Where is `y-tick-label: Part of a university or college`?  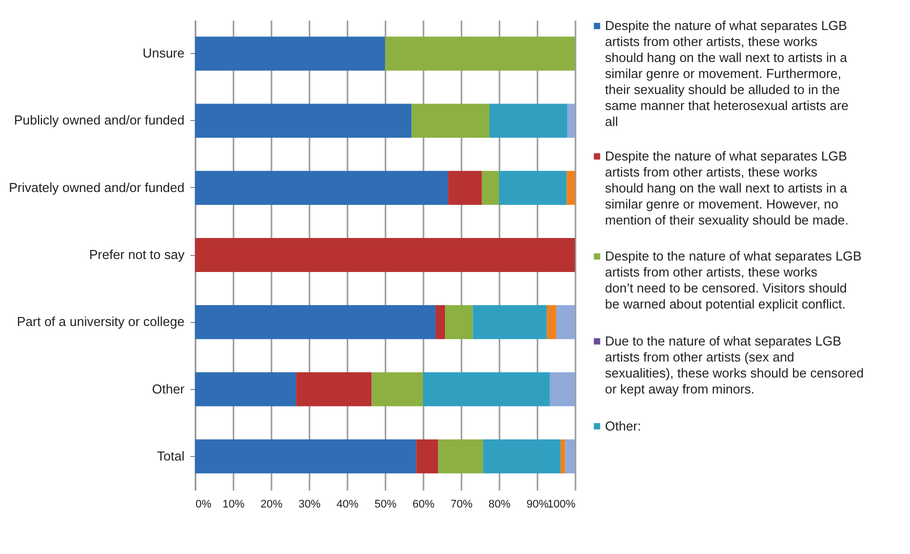 y-tick-label: Part of a university or college is located at coordinates (100, 322).